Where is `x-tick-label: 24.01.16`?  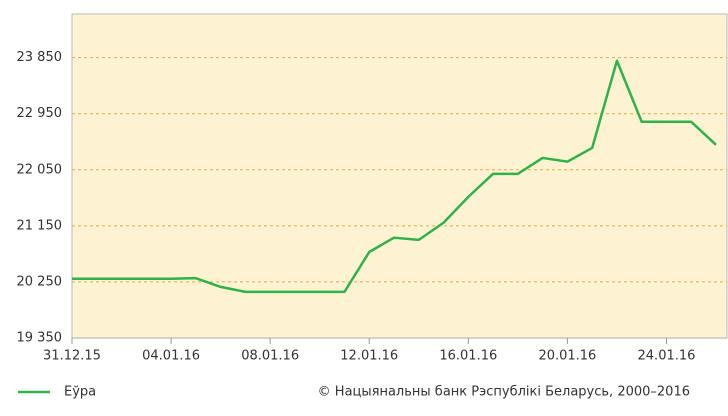 x-tick-label: 24.01.16 is located at coordinates (667, 356).